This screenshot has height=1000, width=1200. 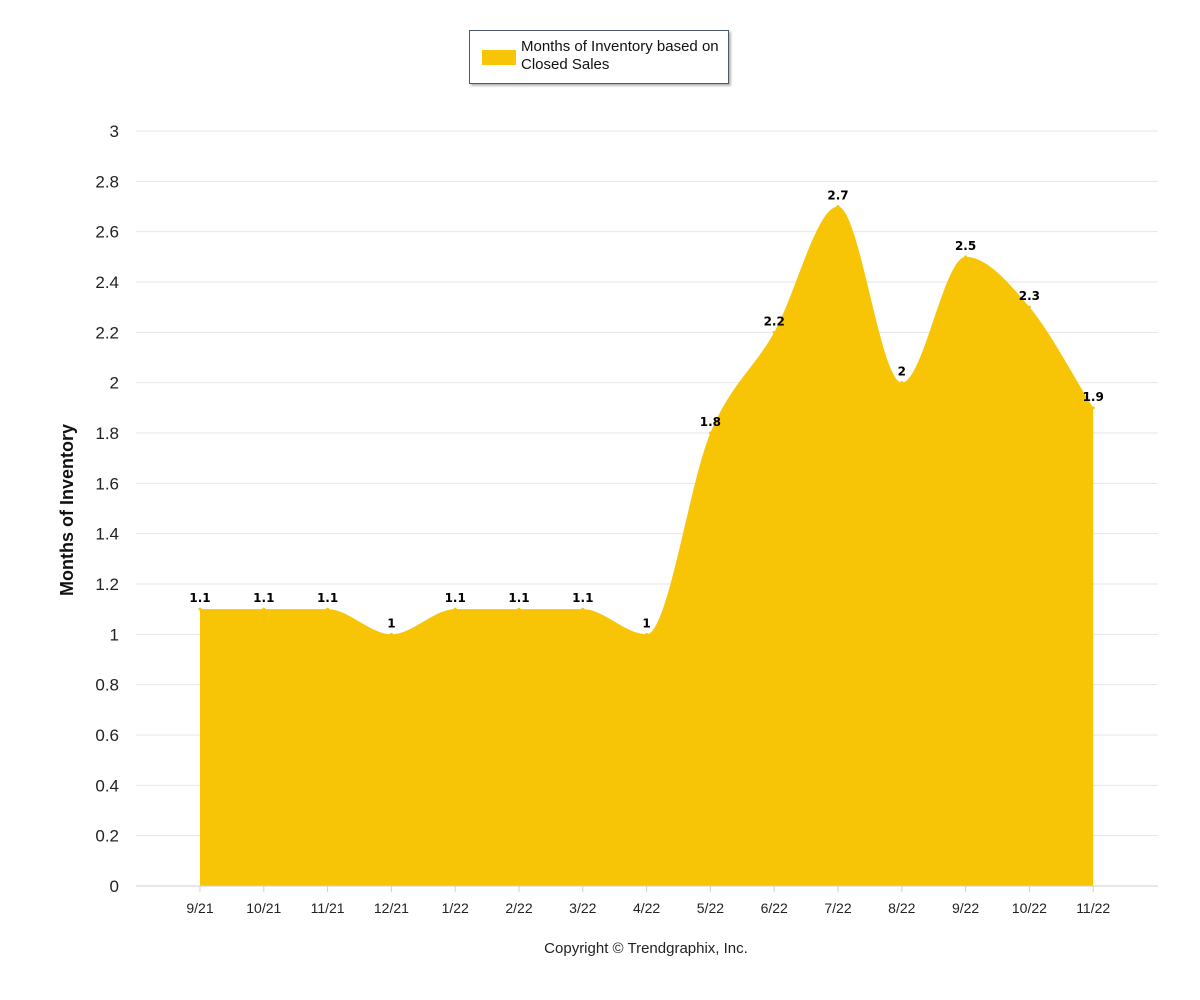 I want to click on y-axis-title: Months of Inventory, so click(x=67, y=510).